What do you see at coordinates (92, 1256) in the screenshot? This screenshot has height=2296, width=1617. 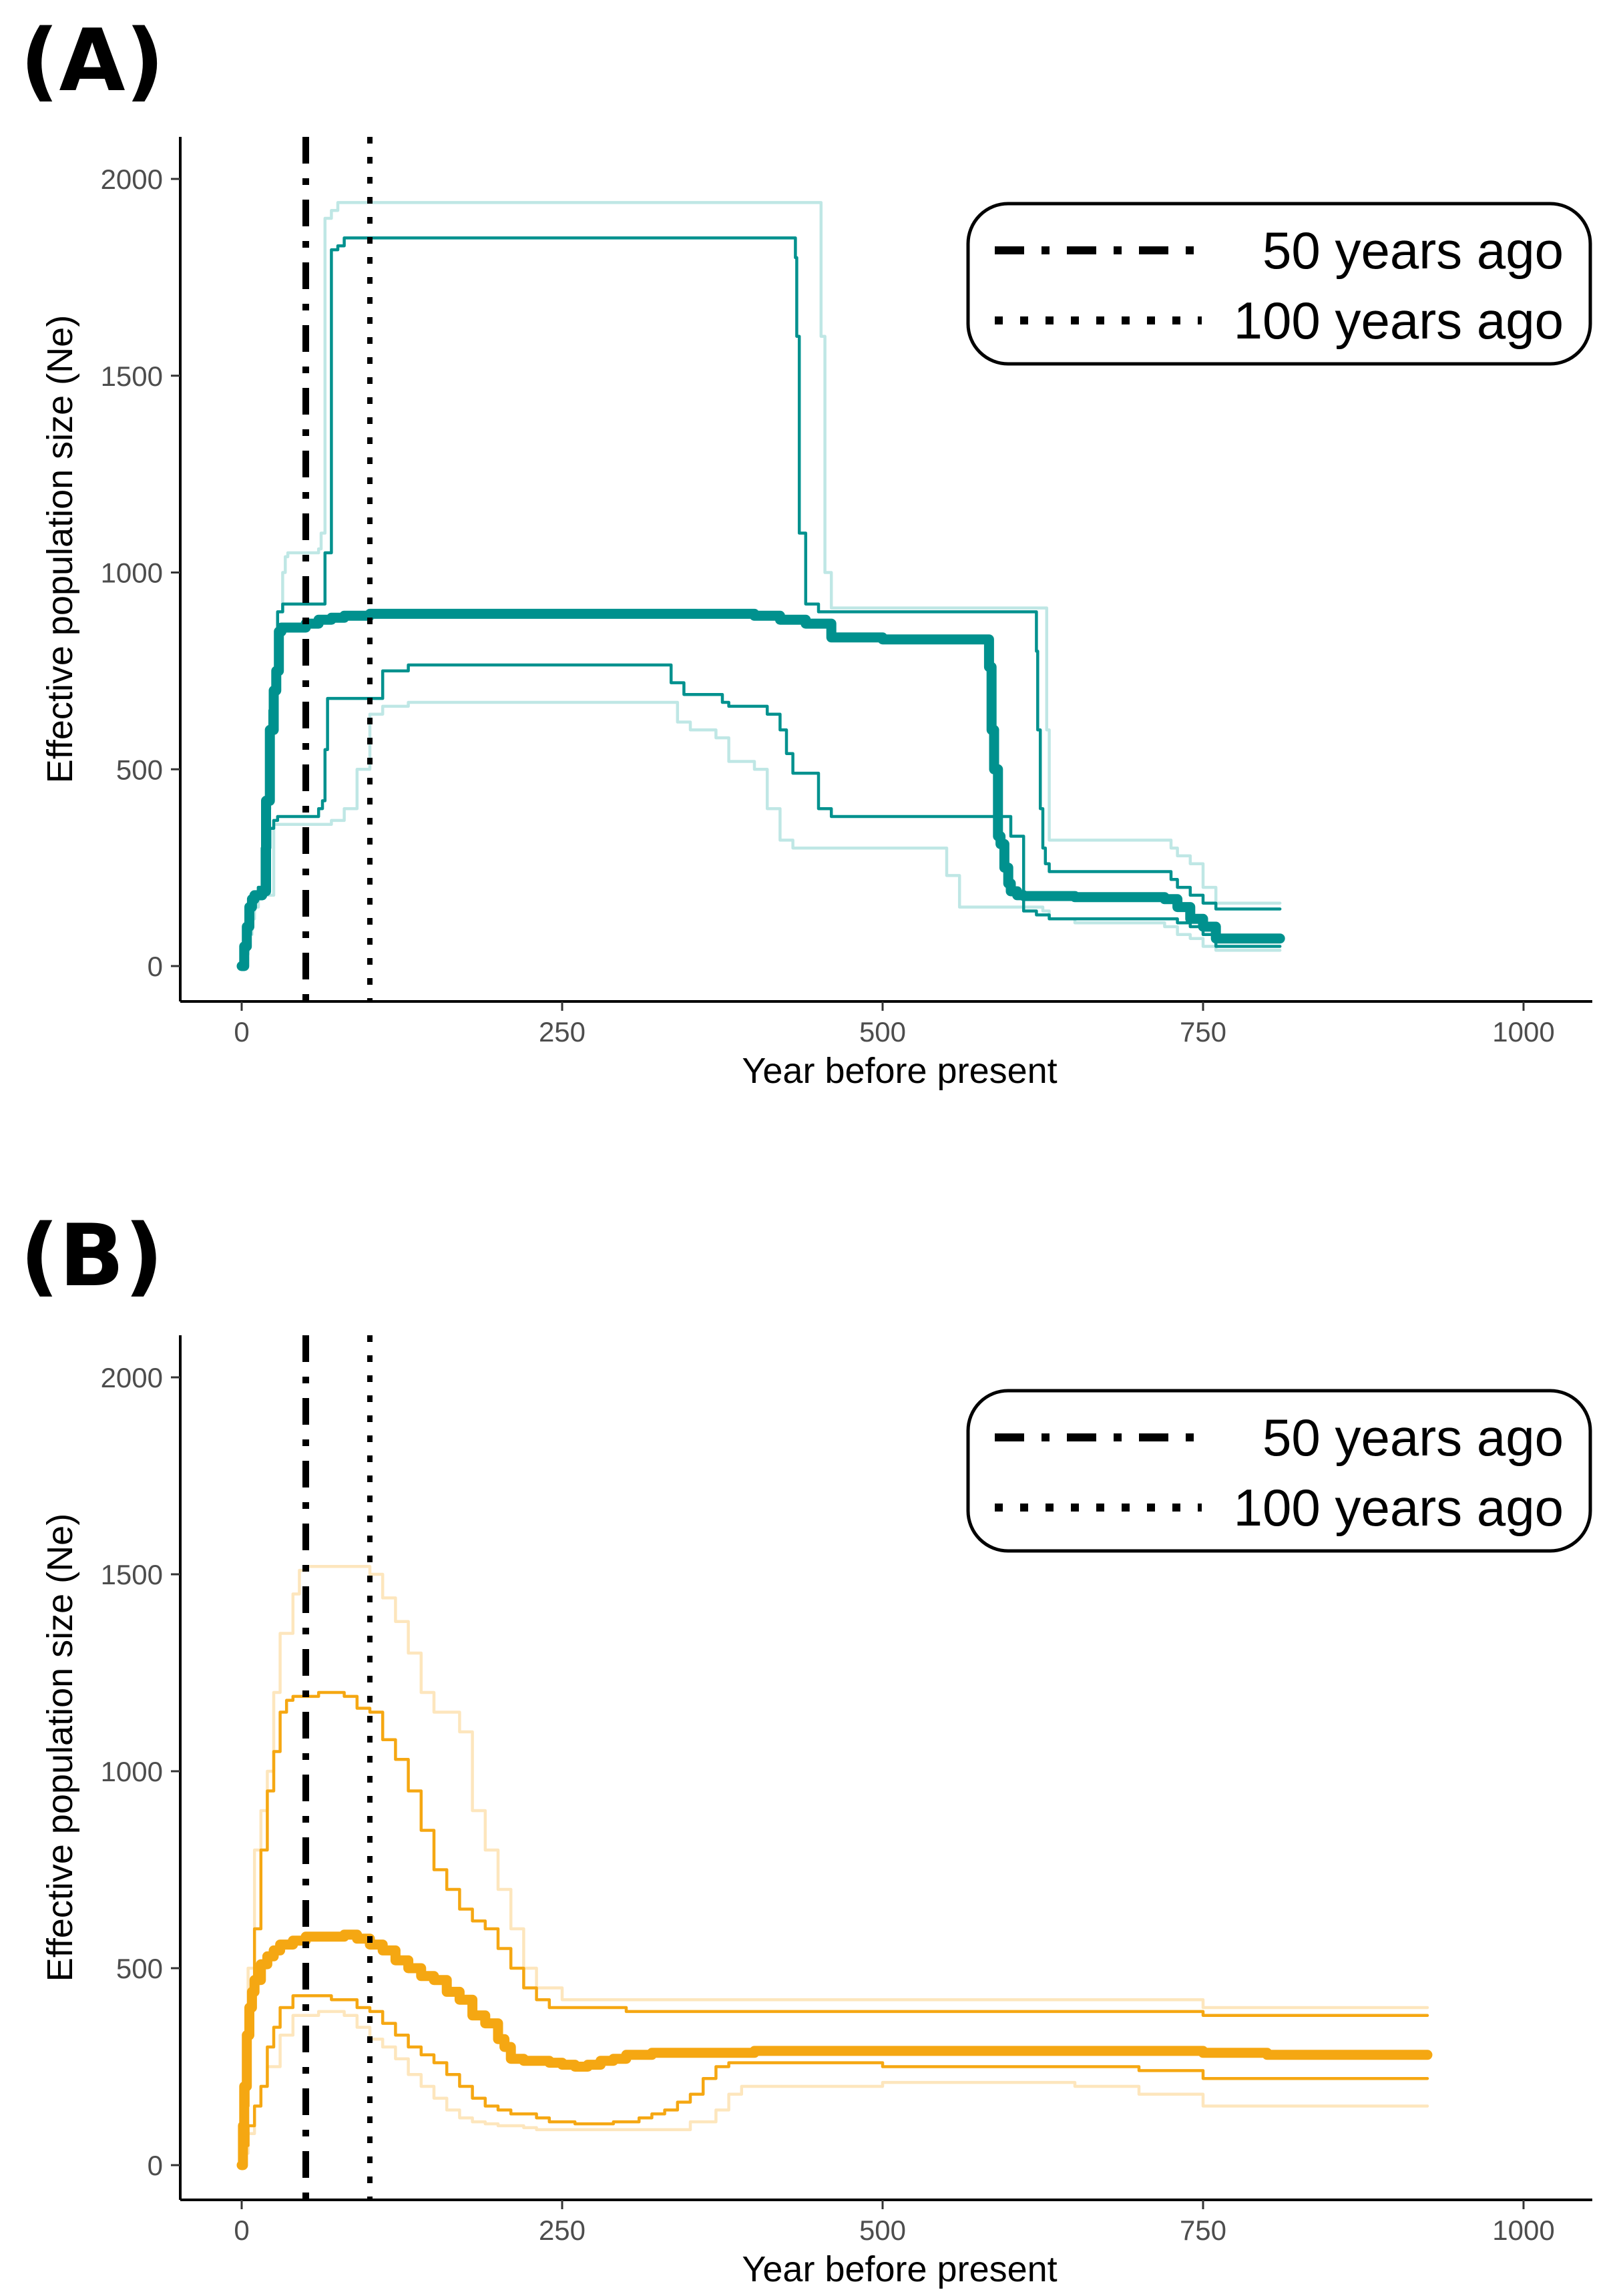 I see `panel-label: (B)` at bounding box center [92, 1256].